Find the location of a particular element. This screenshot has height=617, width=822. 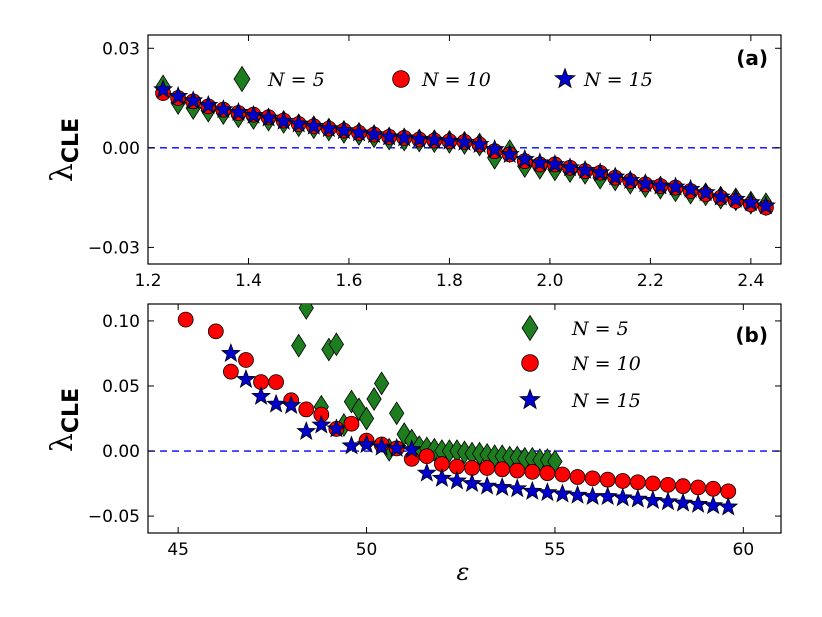

panel-b-legend-marker-n10 is located at coordinates (530, 363).